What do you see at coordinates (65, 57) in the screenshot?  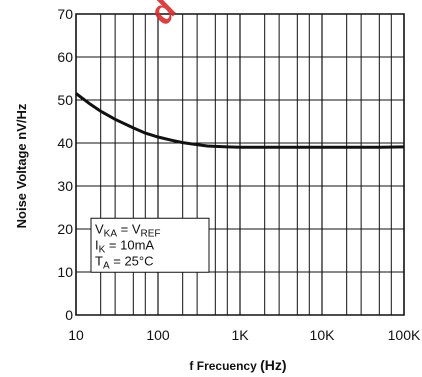 I see `y-tick-label: 60` at bounding box center [65, 57].